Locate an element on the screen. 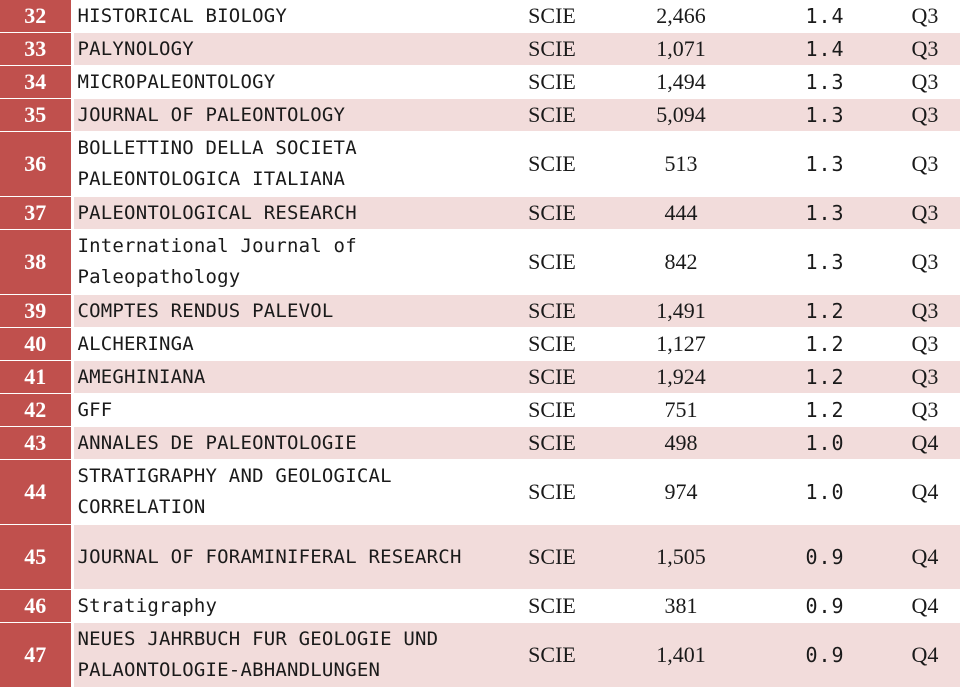 The height and width of the screenshot is (688, 960). table-row: 46 Stratigraphy SCIE 381 0.9 Q4 is located at coordinates (480, 606).